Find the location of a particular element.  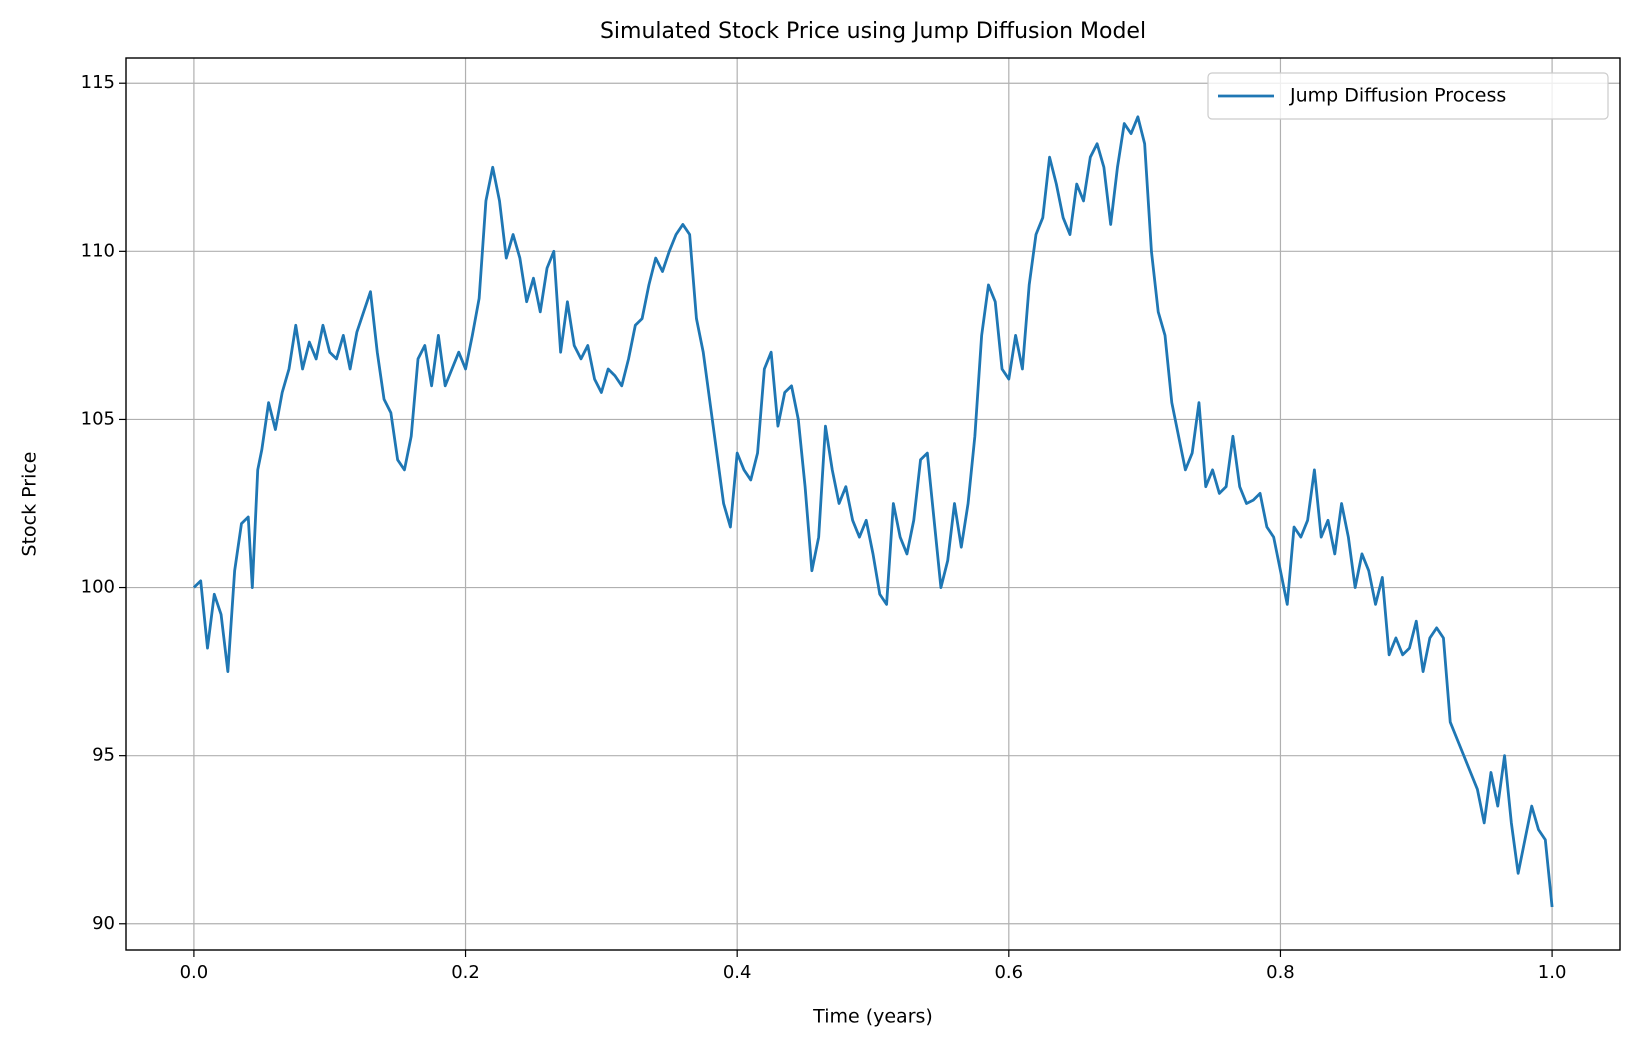

x-tick-label: 0.4 is located at coordinates (737, 972).